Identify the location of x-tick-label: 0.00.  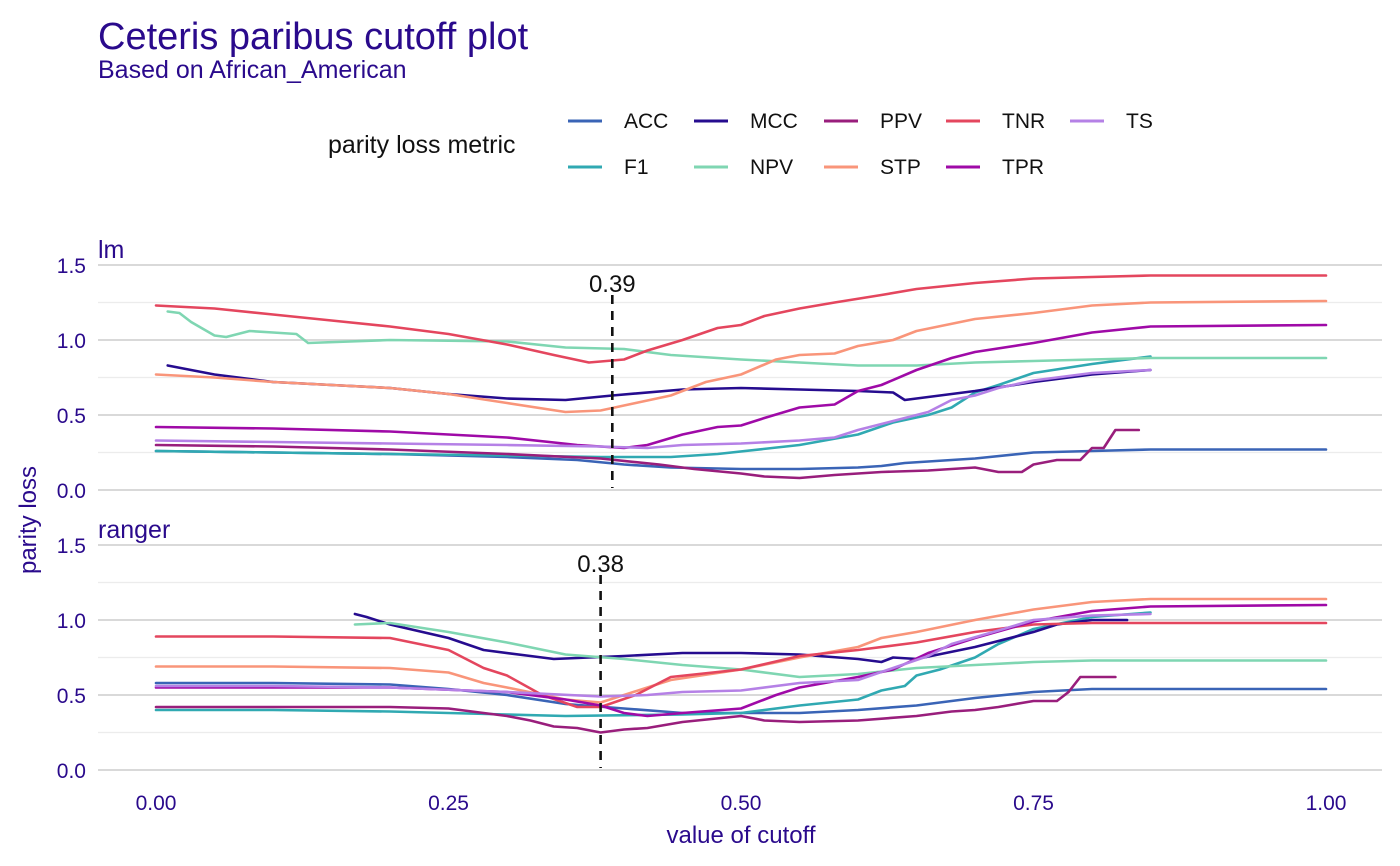
(156, 803).